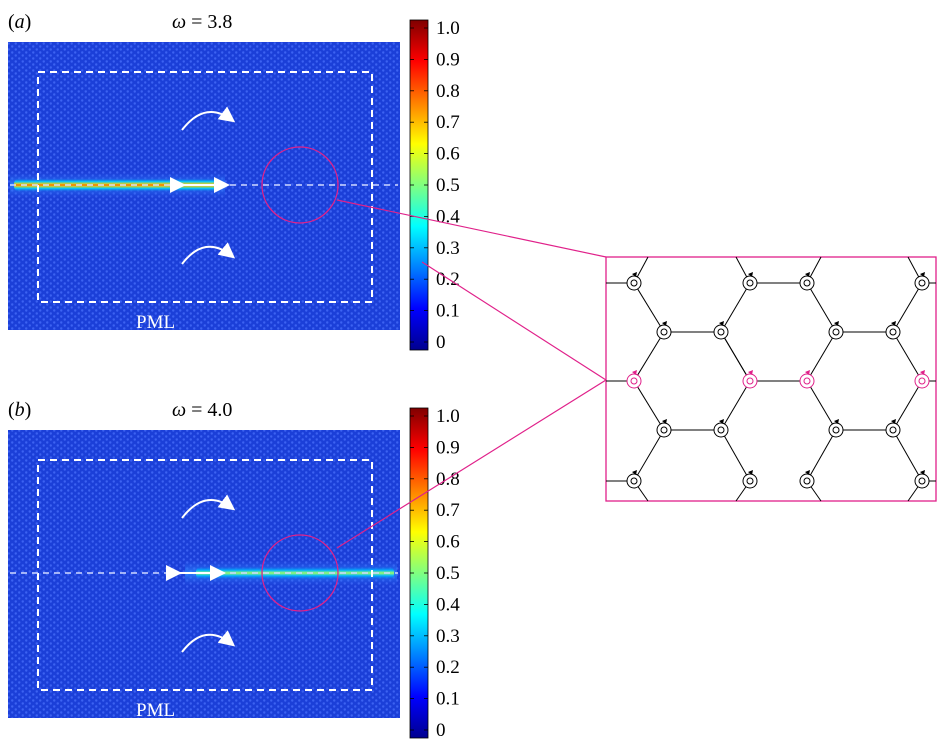  What do you see at coordinates (19, 22) in the screenshot?
I see `panel-a-label: (a)` at bounding box center [19, 22].